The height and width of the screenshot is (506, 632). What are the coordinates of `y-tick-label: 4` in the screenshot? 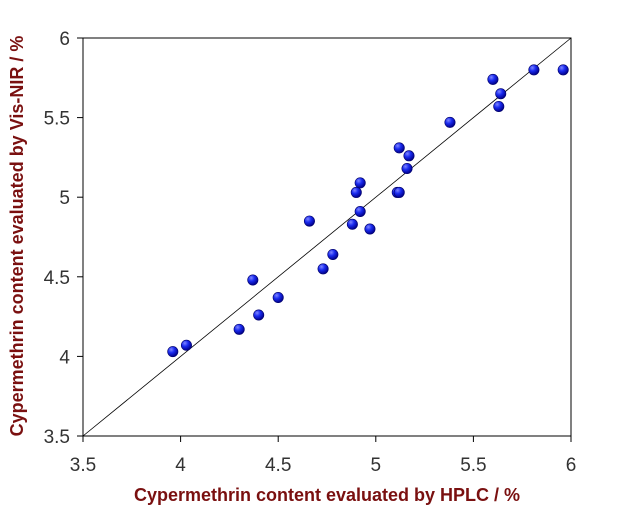 It's located at (64, 357).